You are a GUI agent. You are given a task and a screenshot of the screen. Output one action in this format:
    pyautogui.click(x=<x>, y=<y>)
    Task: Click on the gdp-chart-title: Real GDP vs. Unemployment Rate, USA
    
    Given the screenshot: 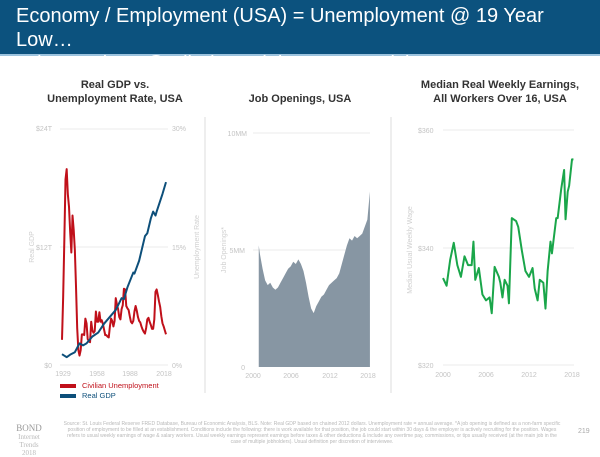 What is the action you would take?
    pyautogui.click(x=115, y=92)
    